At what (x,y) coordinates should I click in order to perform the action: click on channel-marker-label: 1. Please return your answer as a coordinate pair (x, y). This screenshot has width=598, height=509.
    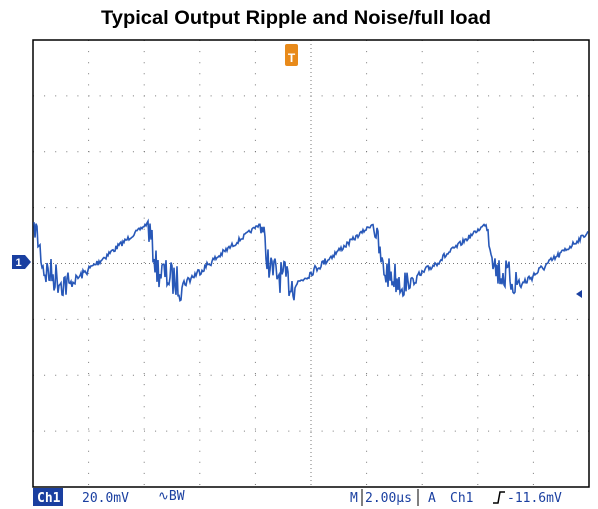
    Looking at the image, I should click on (18, 263).